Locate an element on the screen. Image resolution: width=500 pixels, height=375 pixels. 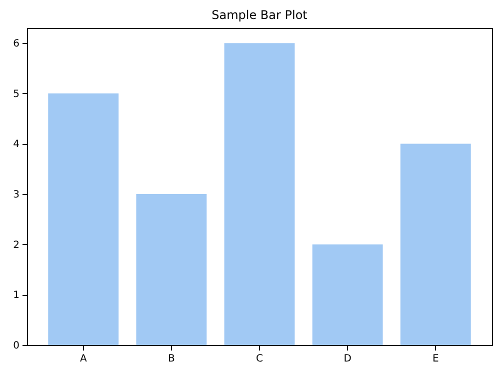
x-tick-label: C is located at coordinates (260, 359).